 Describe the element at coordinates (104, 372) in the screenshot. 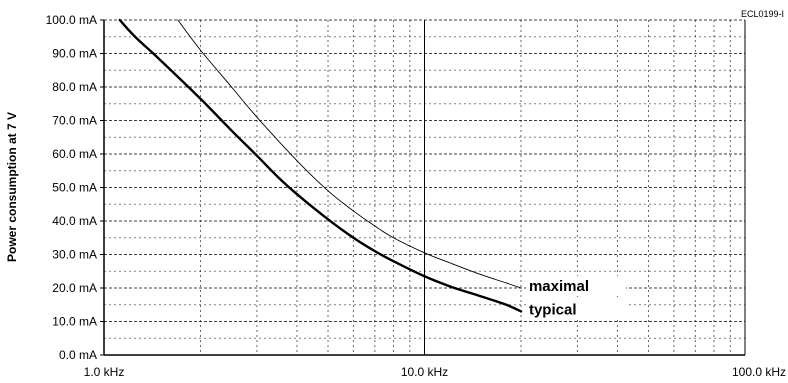

I see `x-tick-label: 1.0 kHz` at that location.